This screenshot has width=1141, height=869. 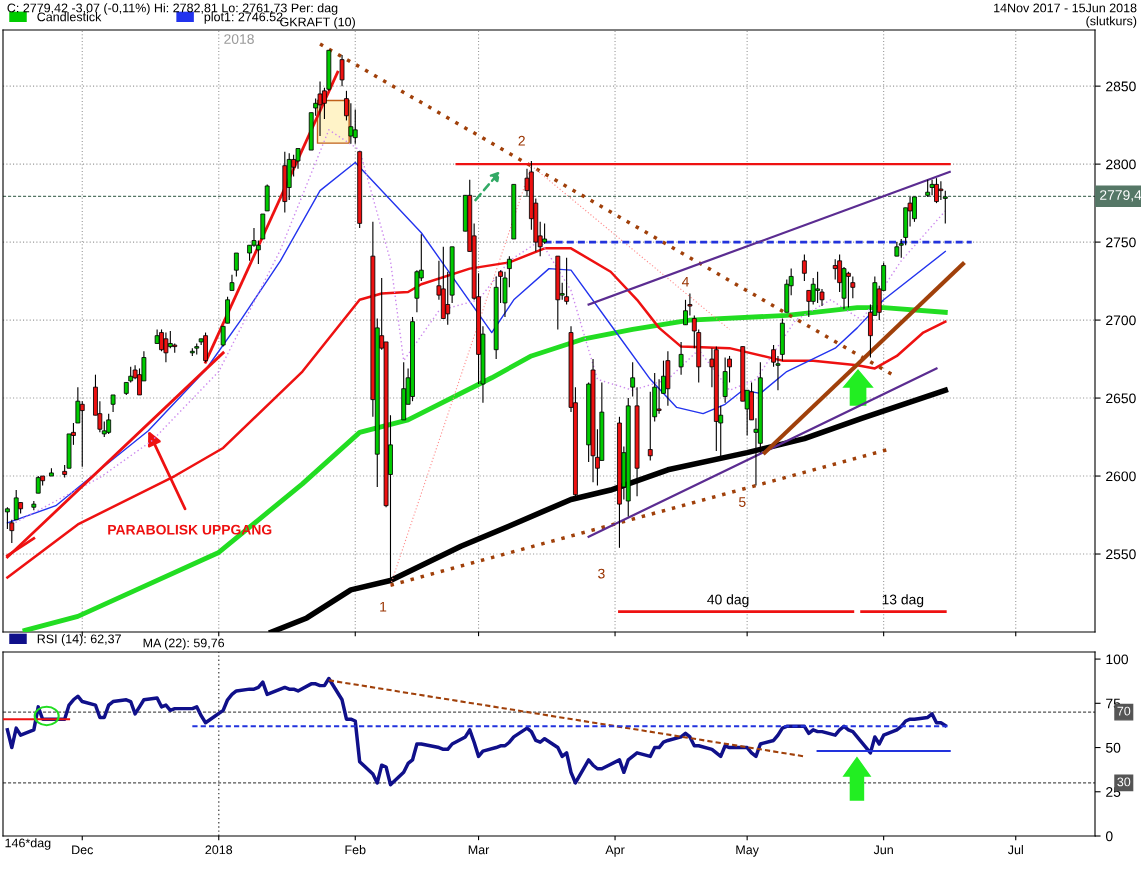 What do you see at coordinates (219, 850) in the screenshot?
I see `x-tick-label: 2018` at bounding box center [219, 850].